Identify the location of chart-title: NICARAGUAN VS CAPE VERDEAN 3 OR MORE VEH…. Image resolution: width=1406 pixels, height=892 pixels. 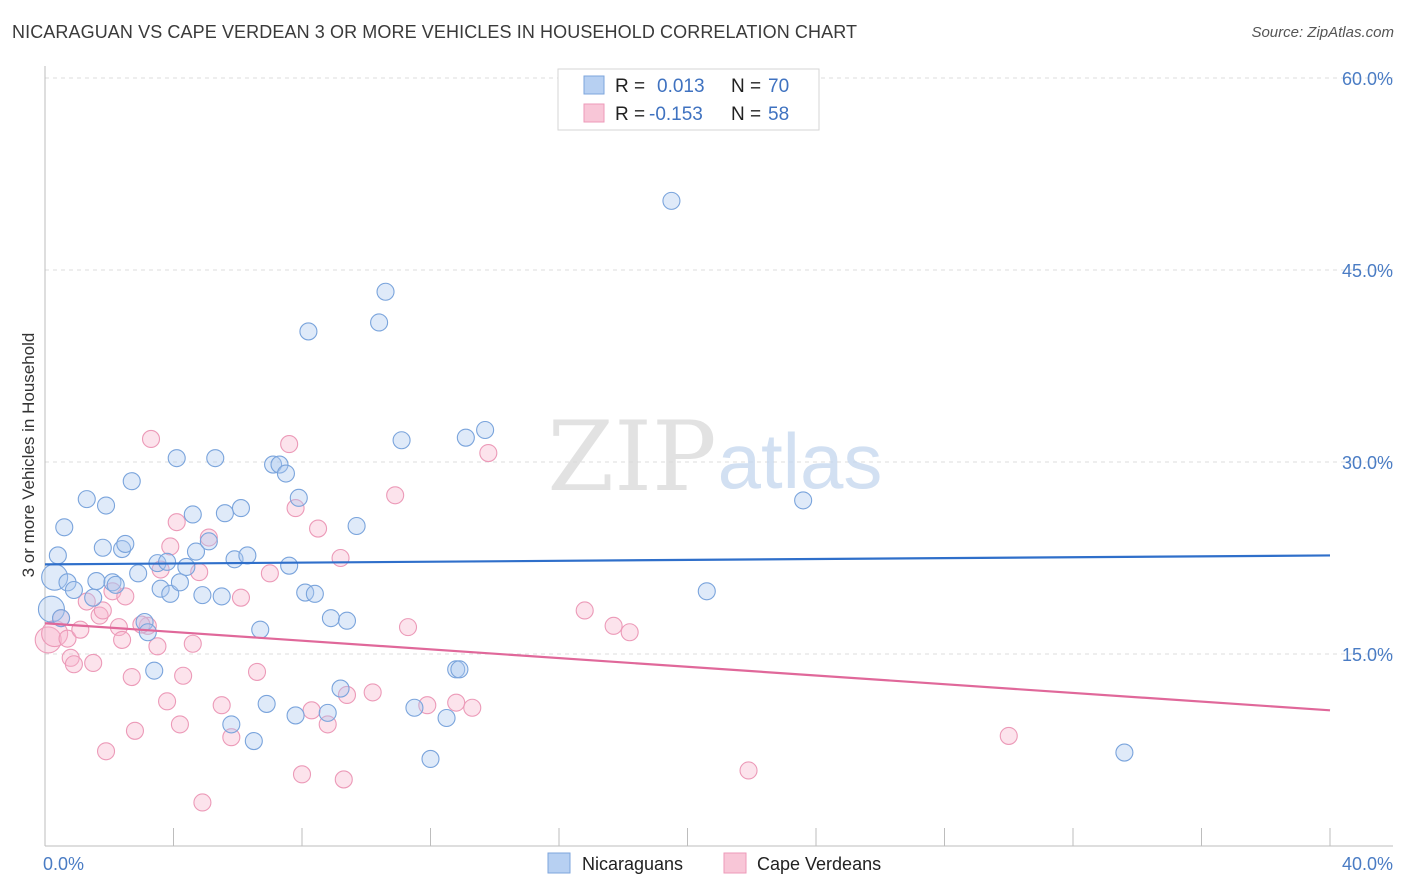
(435, 32).